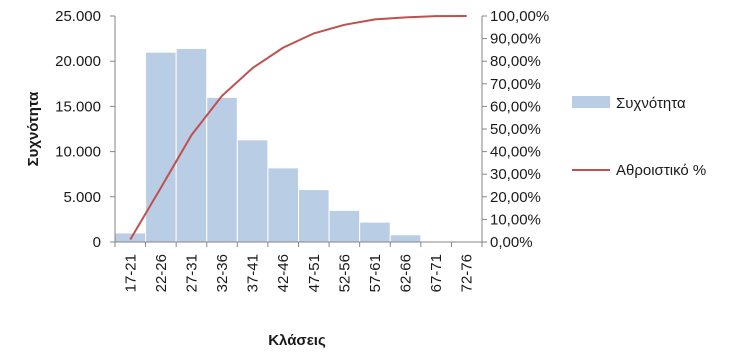  Describe the element at coordinates (375, 273) in the screenshot. I see `x-tick-label: 57-61` at that location.